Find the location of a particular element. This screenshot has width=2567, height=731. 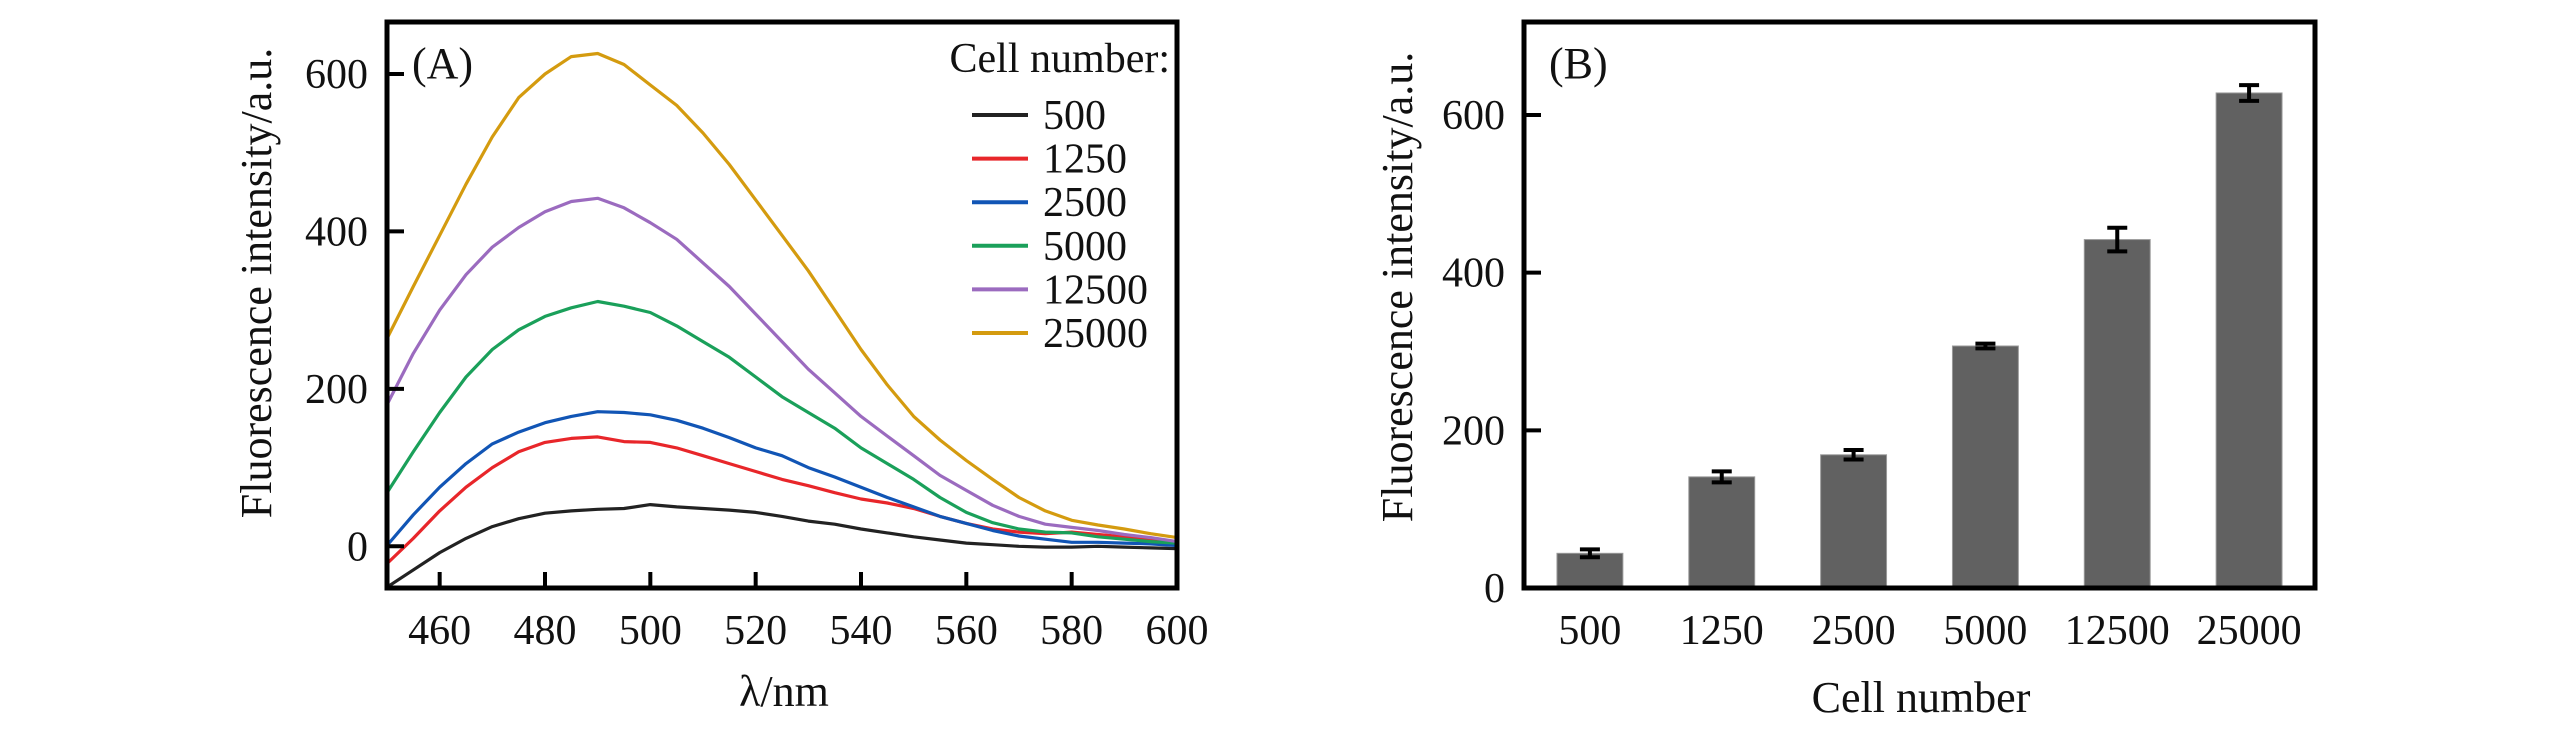

legend-label: 25000 is located at coordinates (1095, 334).